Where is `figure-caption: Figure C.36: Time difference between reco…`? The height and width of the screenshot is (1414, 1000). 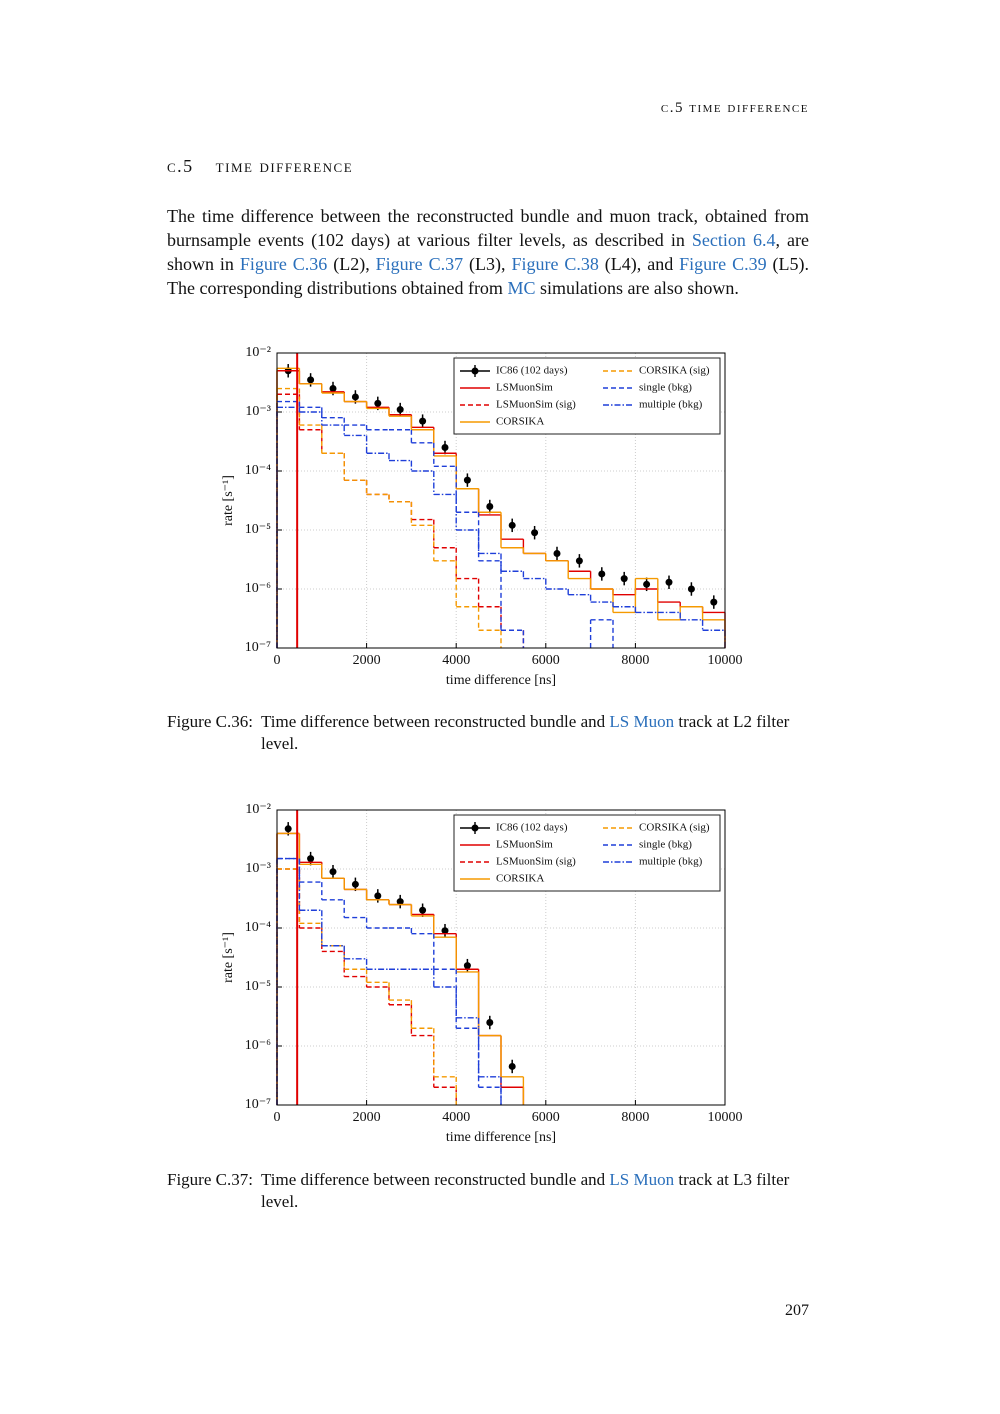
figure-caption: Figure C.36: Time difference between reco… is located at coordinates (488, 733).